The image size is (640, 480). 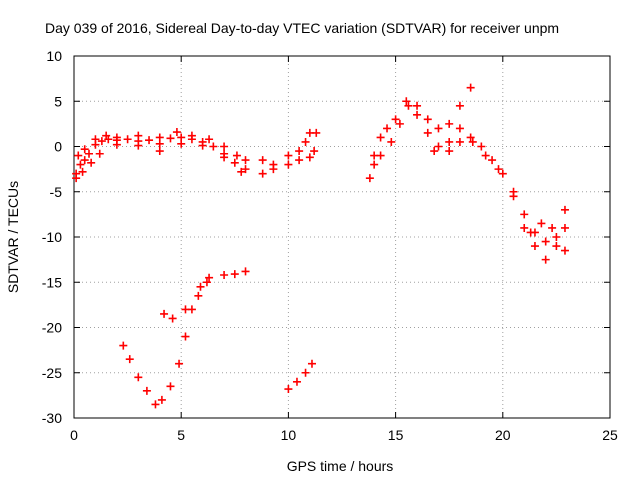 What do you see at coordinates (52, 237) in the screenshot?
I see `y-tick-label: -10` at bounding box center [52, 237].